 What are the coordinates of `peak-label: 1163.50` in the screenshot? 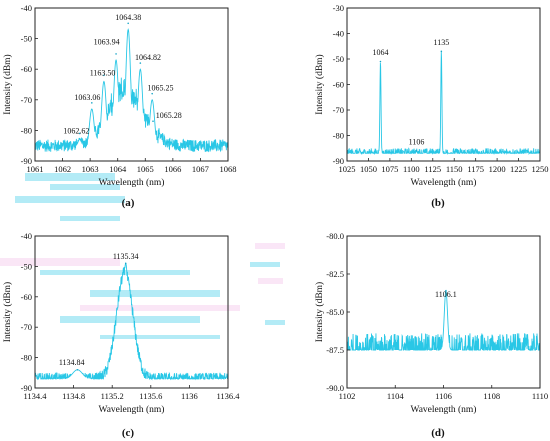 It's located at (103, 72).